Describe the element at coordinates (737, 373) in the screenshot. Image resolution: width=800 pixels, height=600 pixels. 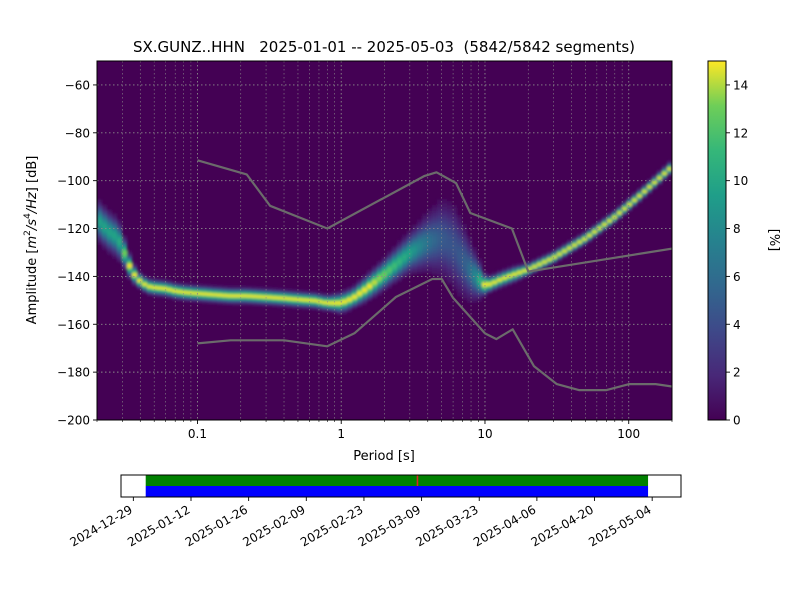
I see `colorbar-tick-label: 2` at that location.